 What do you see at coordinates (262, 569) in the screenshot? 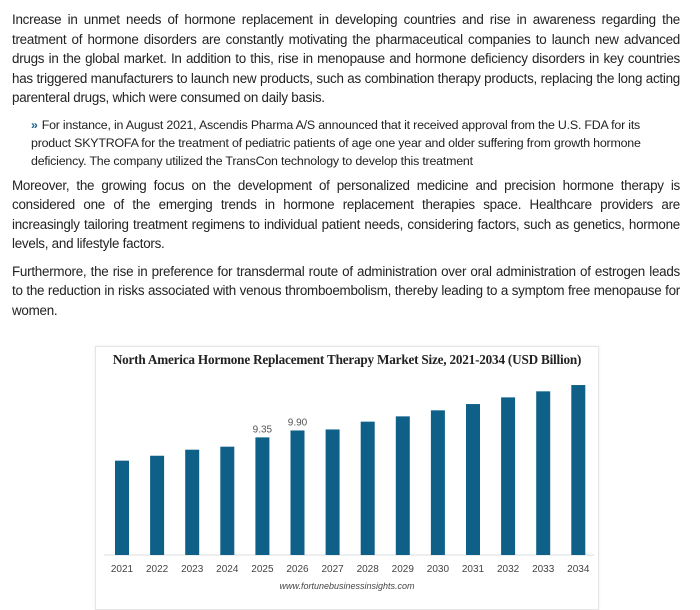
I see `x-tick-label: 2025` at bounding box center [262, 569].